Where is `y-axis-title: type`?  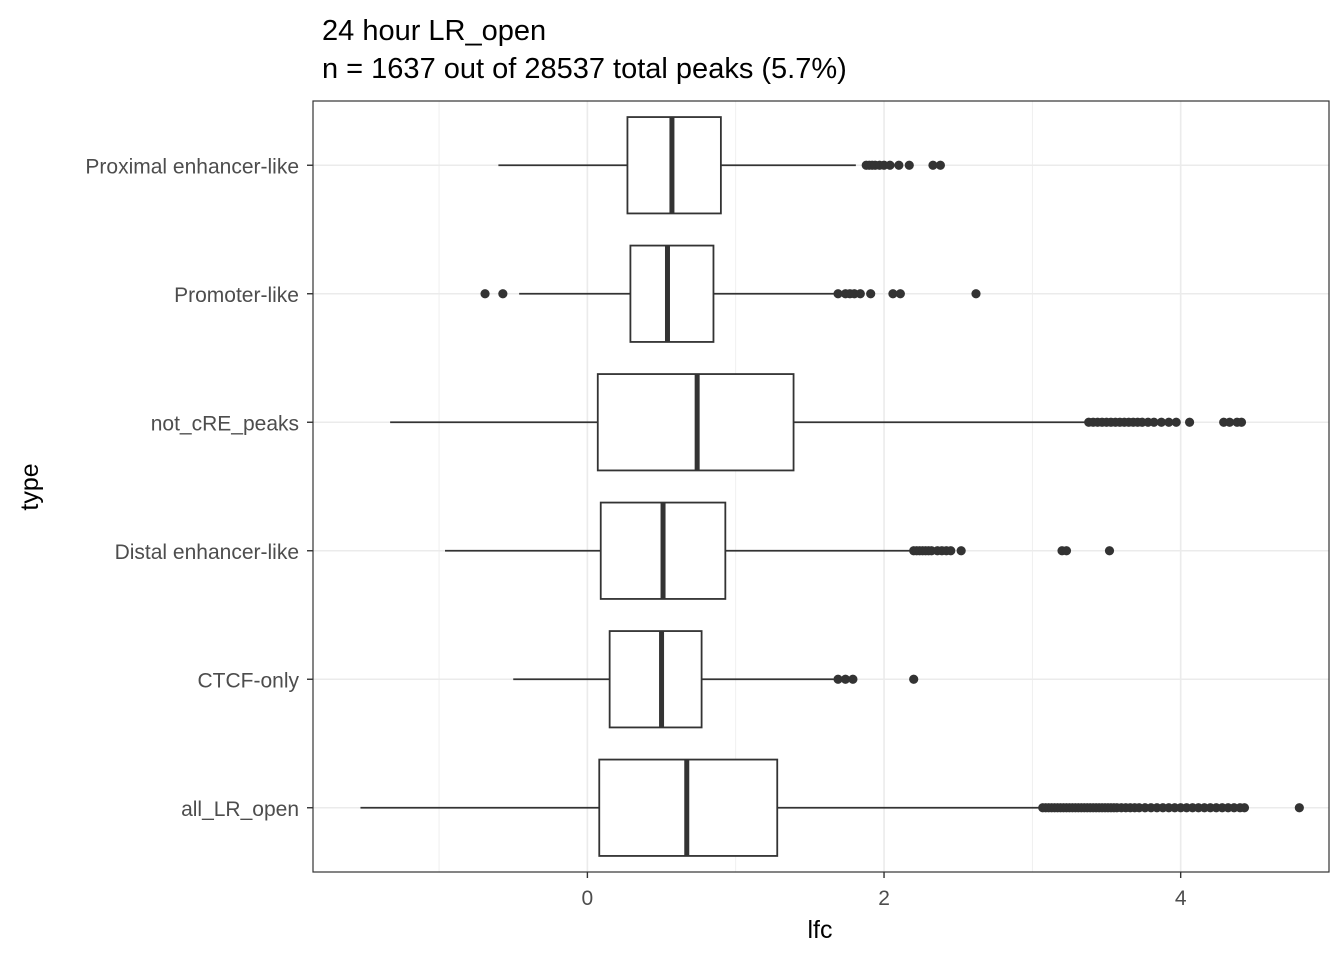 y-axis-title: type is located at coordinates (30, 486).